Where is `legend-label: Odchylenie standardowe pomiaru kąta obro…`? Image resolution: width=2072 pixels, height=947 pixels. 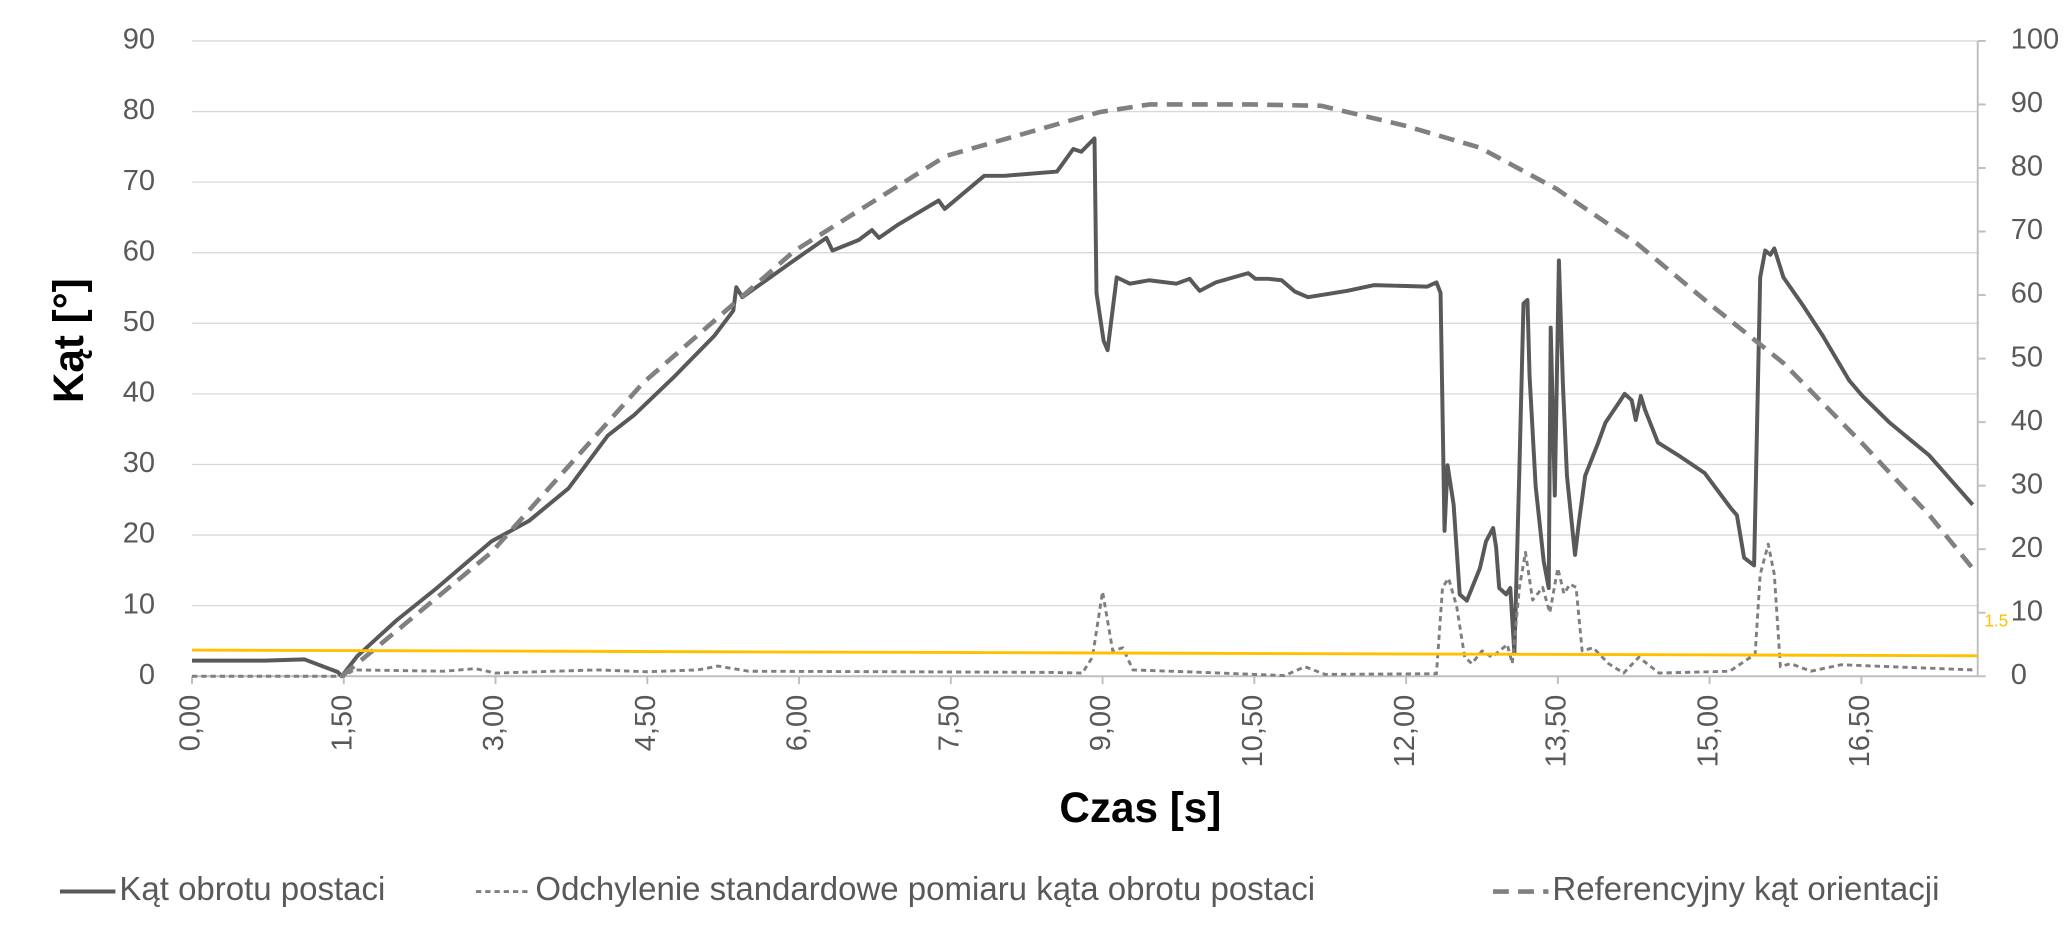
legend-label: Odchylenie standardowe pomiaru kąta obro… is located at coordinates (925, 888).